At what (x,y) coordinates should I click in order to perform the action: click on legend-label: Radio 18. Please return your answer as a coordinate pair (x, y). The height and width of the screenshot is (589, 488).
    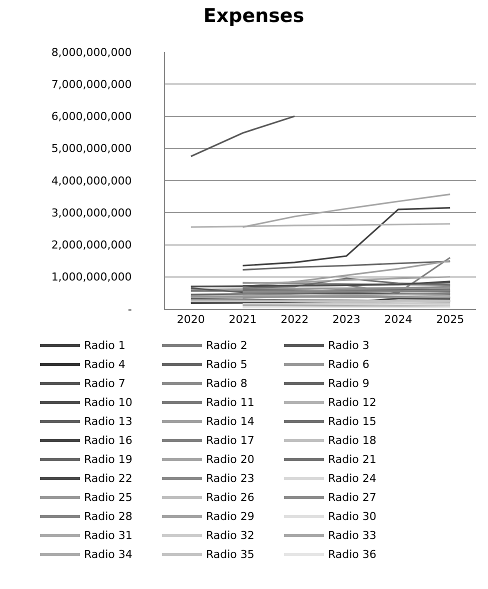
    Looking at the image, I should click on (352, 440).